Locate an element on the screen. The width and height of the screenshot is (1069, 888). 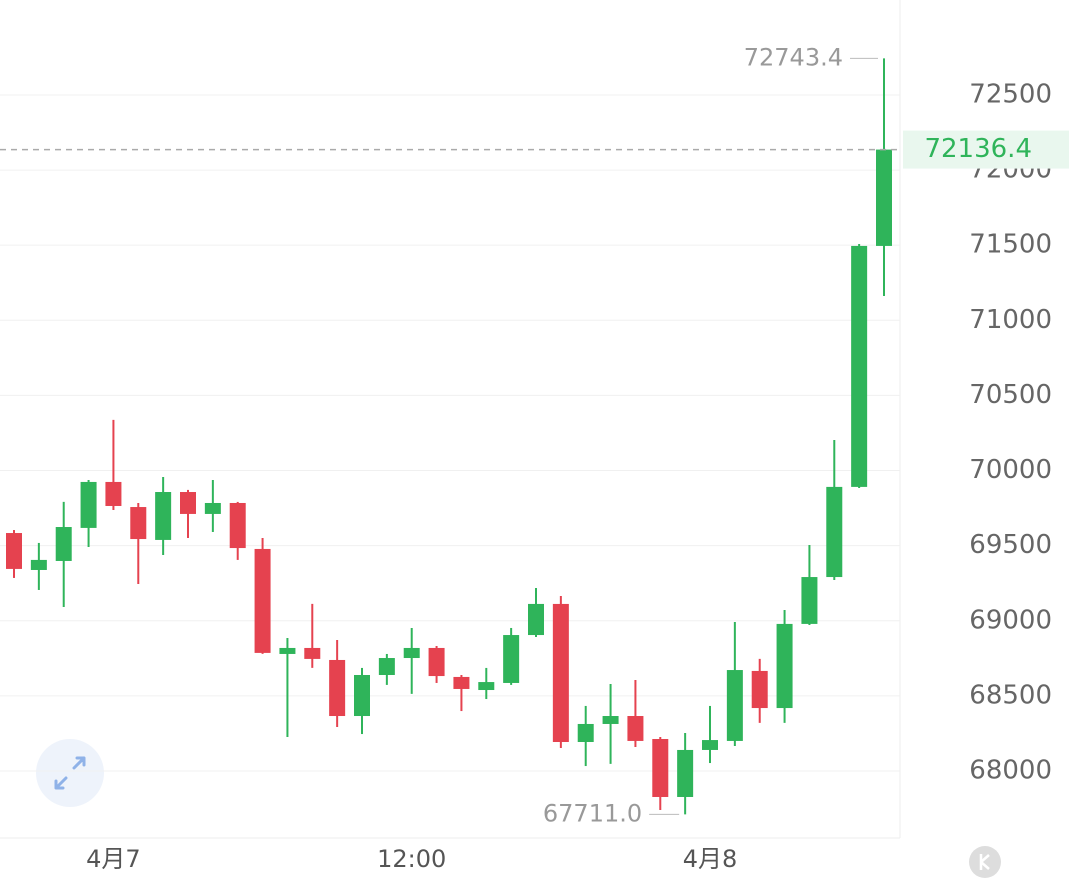
k-button-bg is located at coordinates (985, 862).